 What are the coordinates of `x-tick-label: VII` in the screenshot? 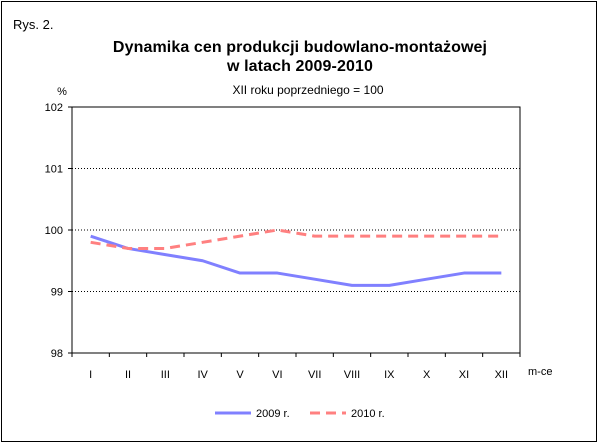 It's located at (314, 375).